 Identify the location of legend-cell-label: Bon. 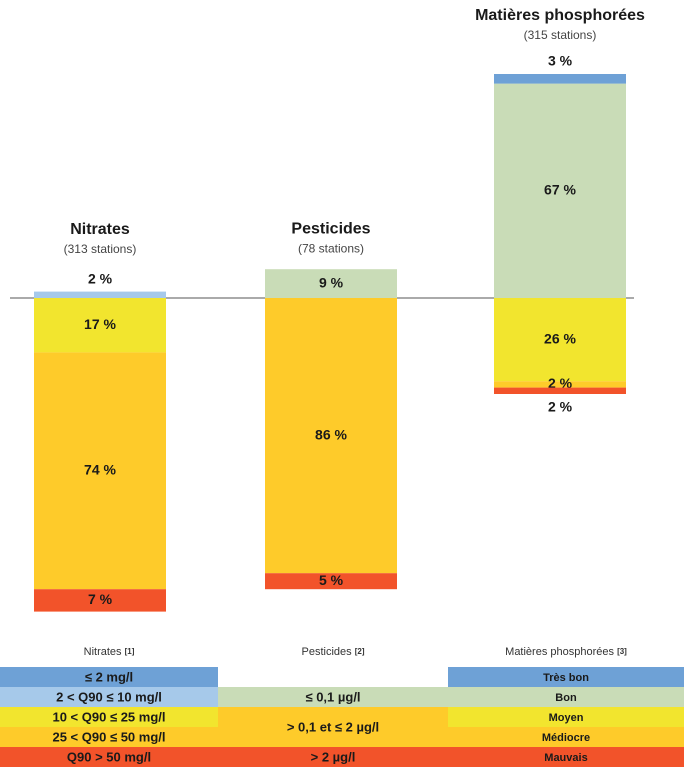
(566, 698).